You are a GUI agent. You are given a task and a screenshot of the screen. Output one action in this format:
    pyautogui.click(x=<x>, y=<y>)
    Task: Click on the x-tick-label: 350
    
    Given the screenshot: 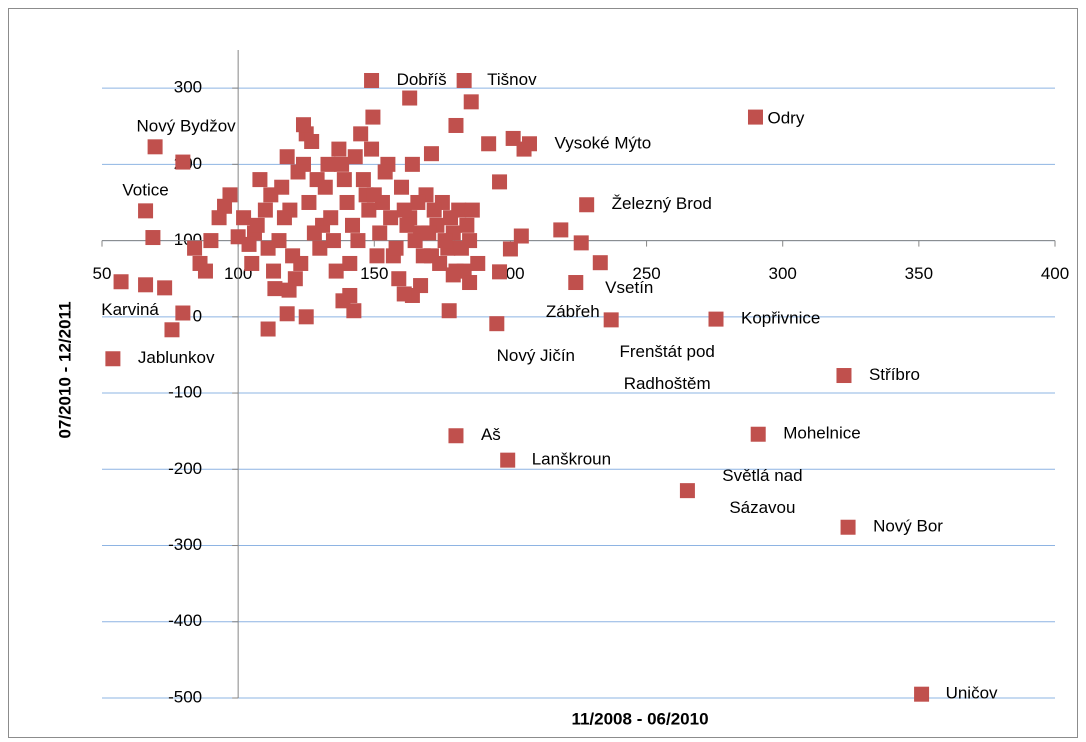 What is the action you would take?
    pyautogui.click(x=919, y=273)
    